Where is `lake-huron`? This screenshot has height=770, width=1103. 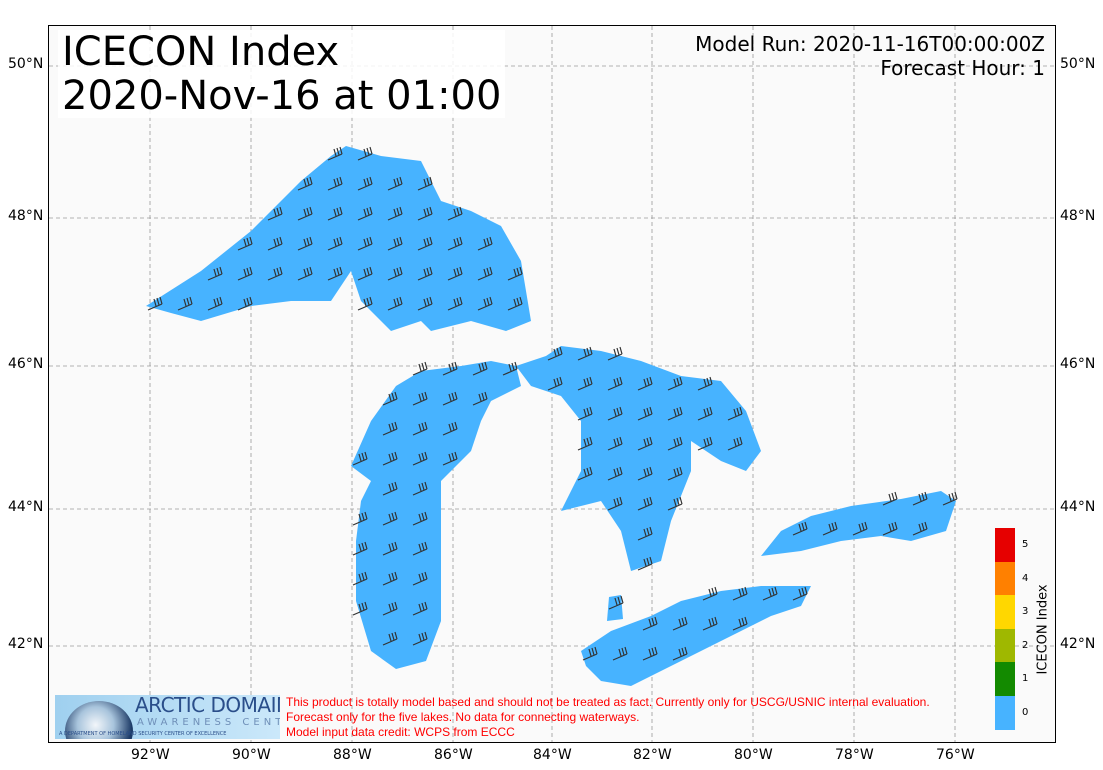
lake-huron is located at coordinates (638, 458).